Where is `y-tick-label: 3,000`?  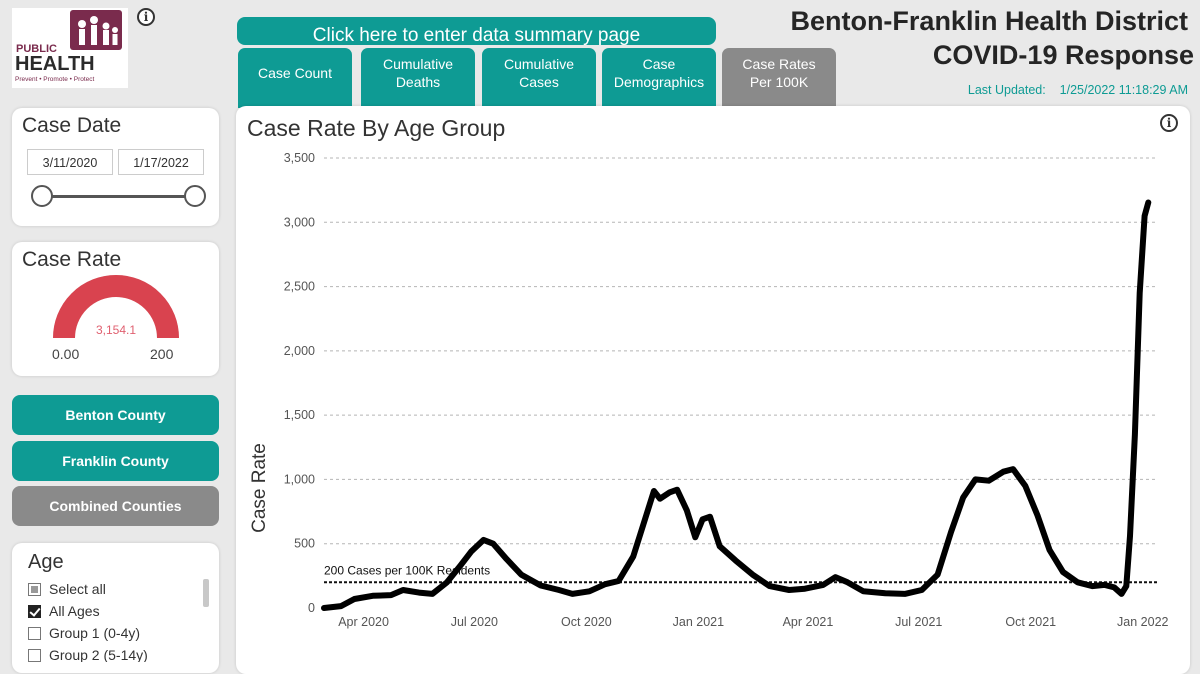 y-tick-label: 3,000 is located at coordinates (299, 222).